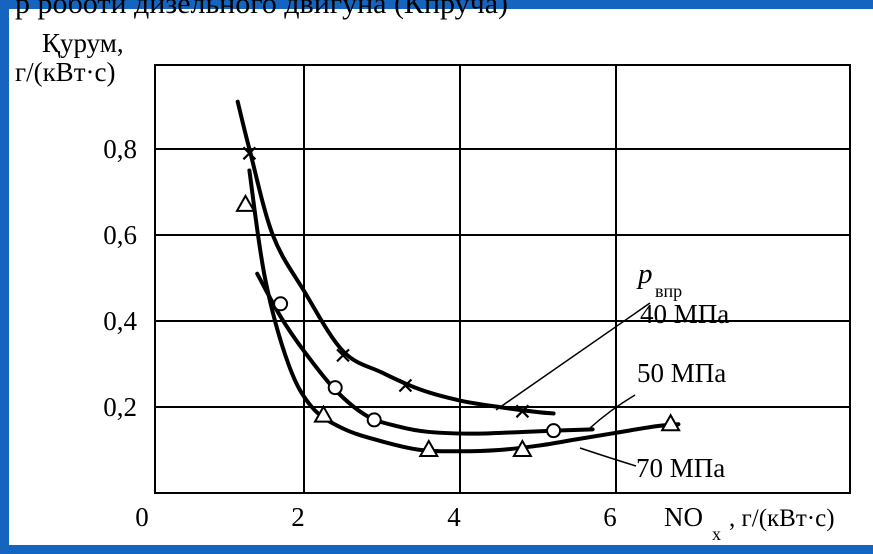 This screenshot has width=873, height=554. I want to click on legend-title-p: p, so click(644, 274).